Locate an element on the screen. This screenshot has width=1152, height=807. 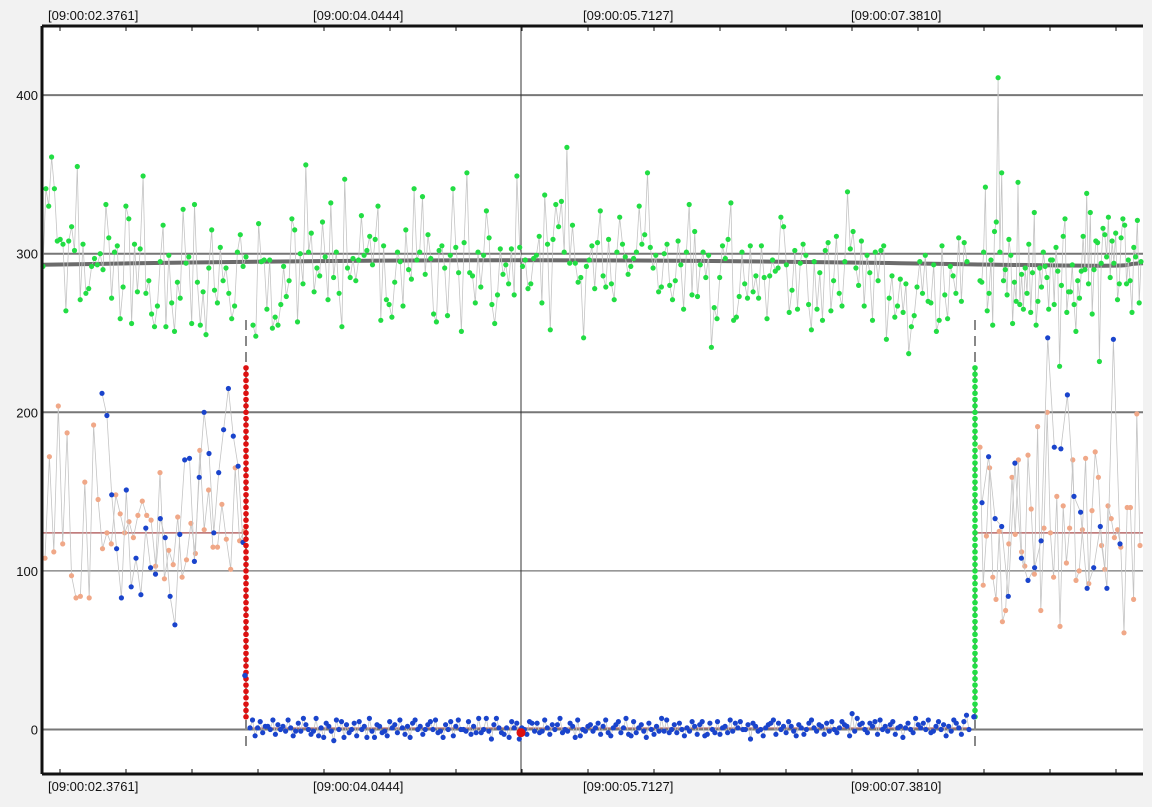
x-tick-label-bottom: [09:00:02.3761] is located at coordinates (93, 786).